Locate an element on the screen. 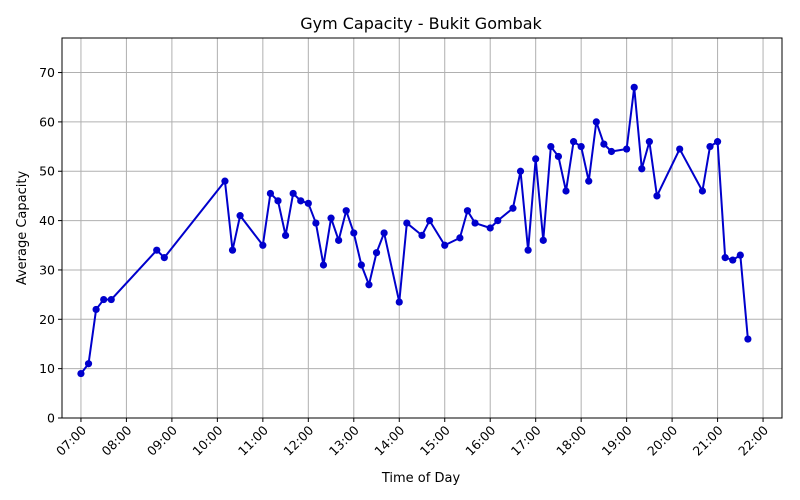 This screenshot has width=800, height=500. x-tick-label: 10:00 is located at coordinates (207, 440).